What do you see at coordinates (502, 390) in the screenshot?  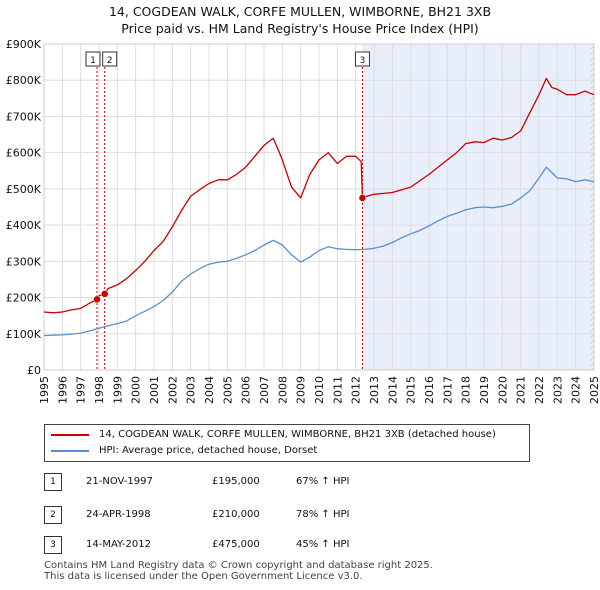 I see `x-tick-label: 2020` at bounding box center [502, 390].